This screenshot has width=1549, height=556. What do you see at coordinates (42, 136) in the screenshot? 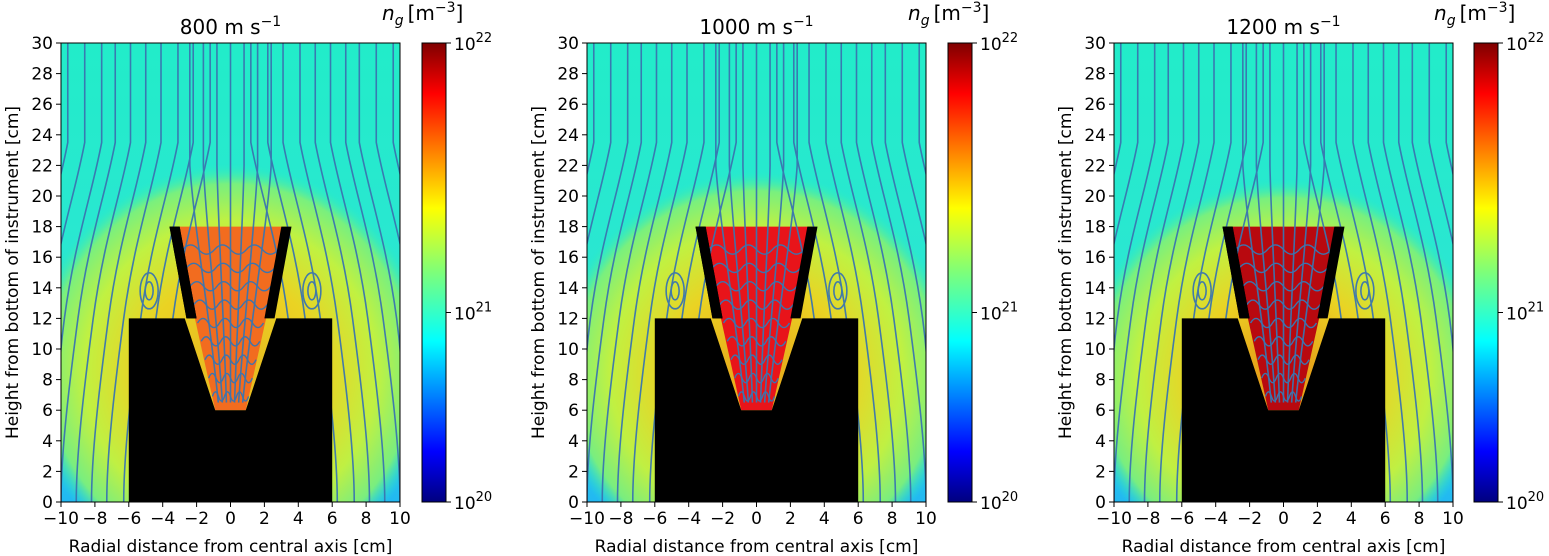
I see `y-tick-label: 24` at bounding box center [42, 136].